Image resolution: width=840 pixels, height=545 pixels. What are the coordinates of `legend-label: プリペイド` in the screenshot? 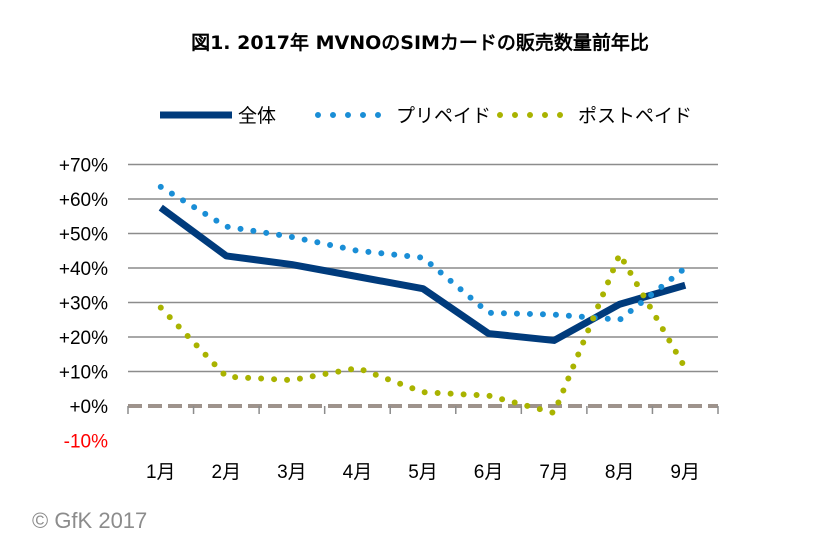 It's located at (443, 116).